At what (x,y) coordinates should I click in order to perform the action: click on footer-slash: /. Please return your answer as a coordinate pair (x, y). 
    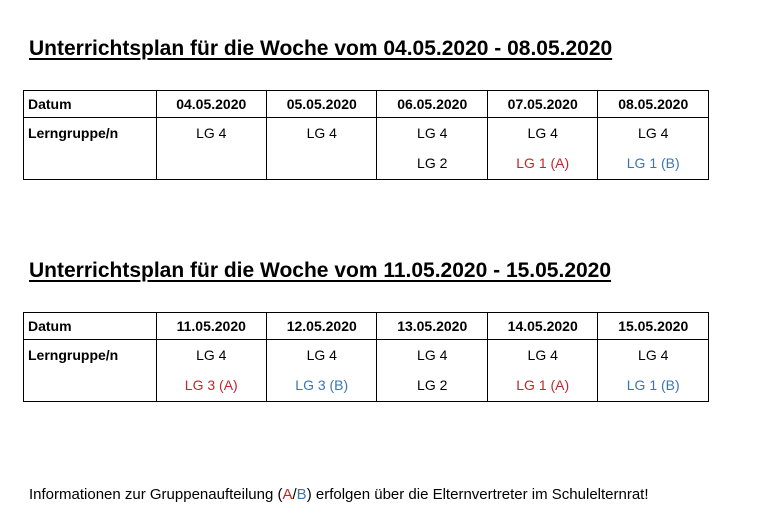
    Looking at the image, I should click on (294, 494).